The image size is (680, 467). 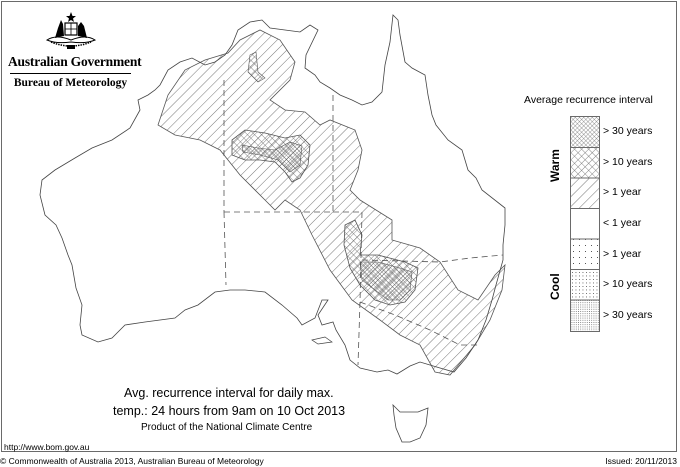 I want to click on swatch-cool-1yr, so click(x=585, y=254).